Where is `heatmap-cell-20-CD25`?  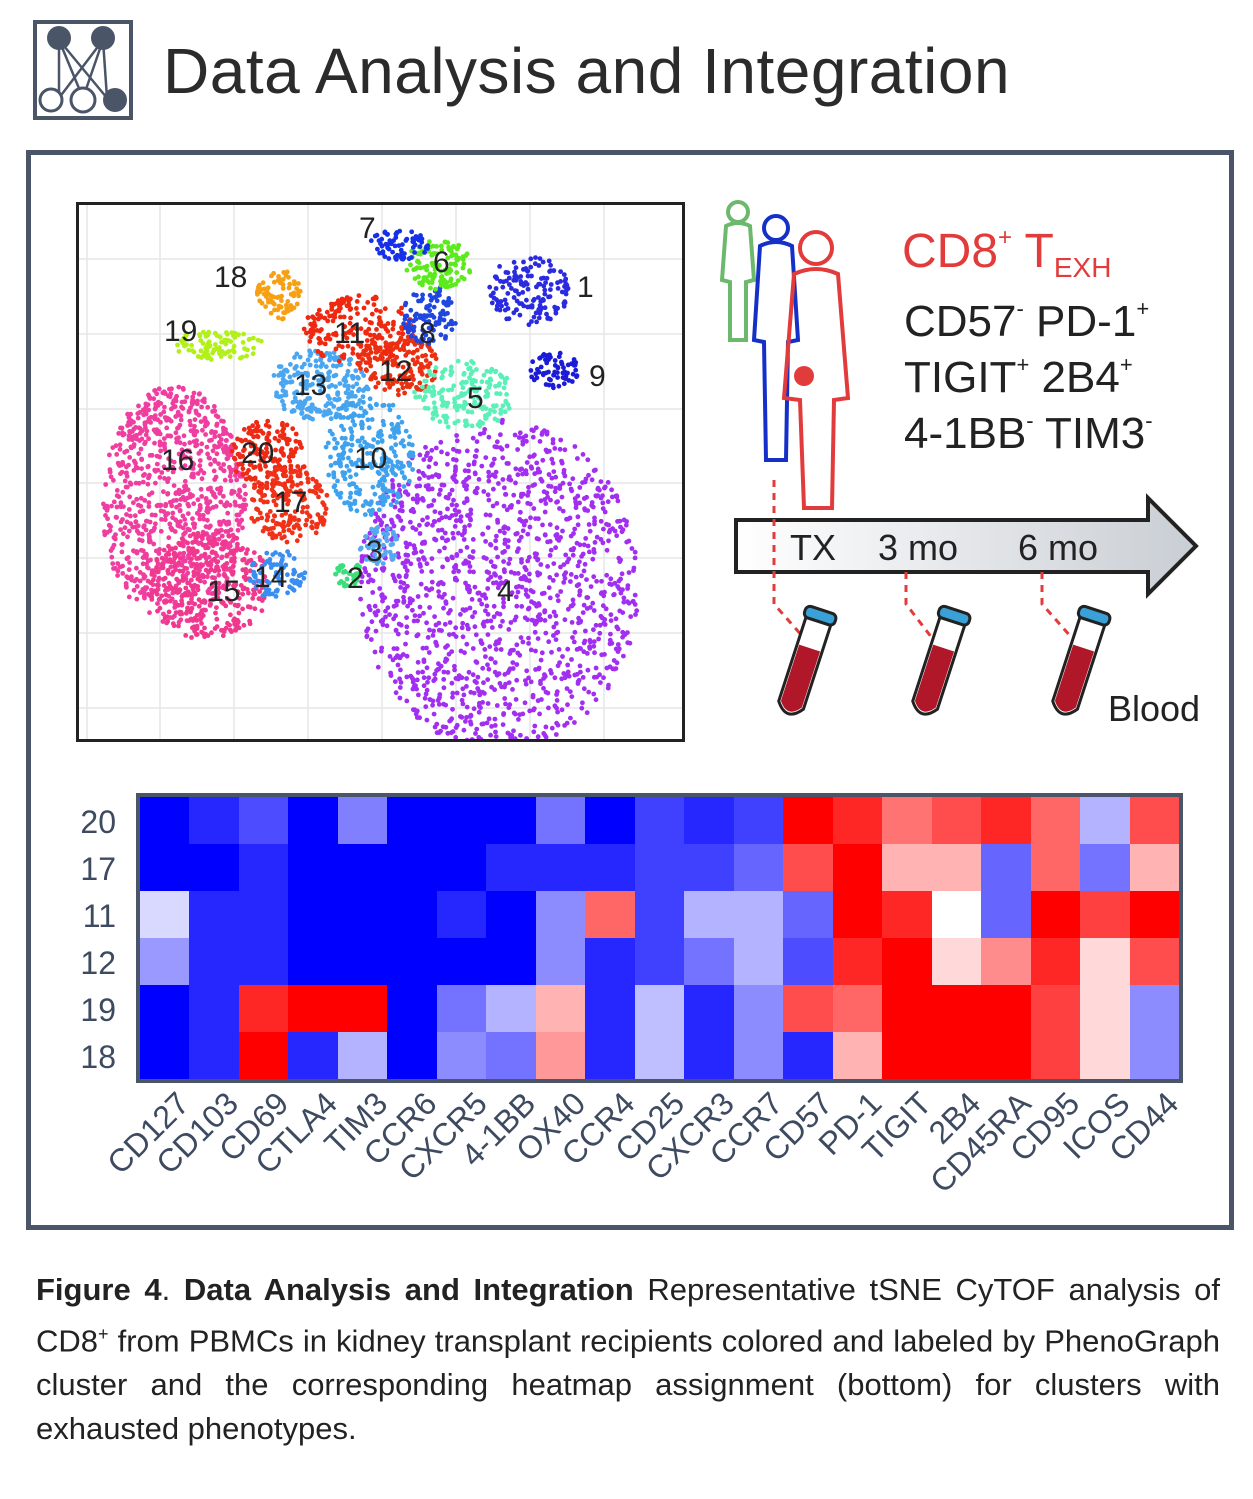 heatmap-cell-20-CD25 is located at coordinates (659, 820).